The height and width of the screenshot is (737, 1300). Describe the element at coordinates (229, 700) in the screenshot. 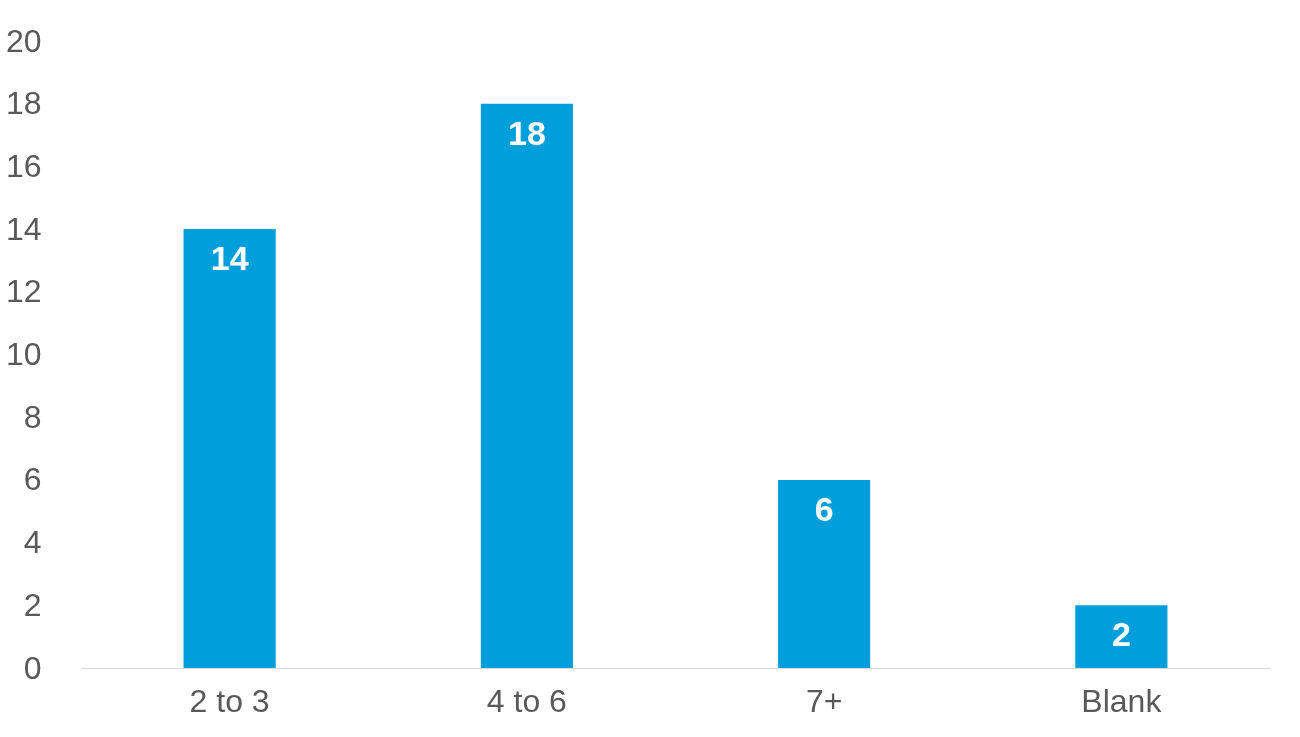

I see `x-tick-label: 2 to 3` at that location.